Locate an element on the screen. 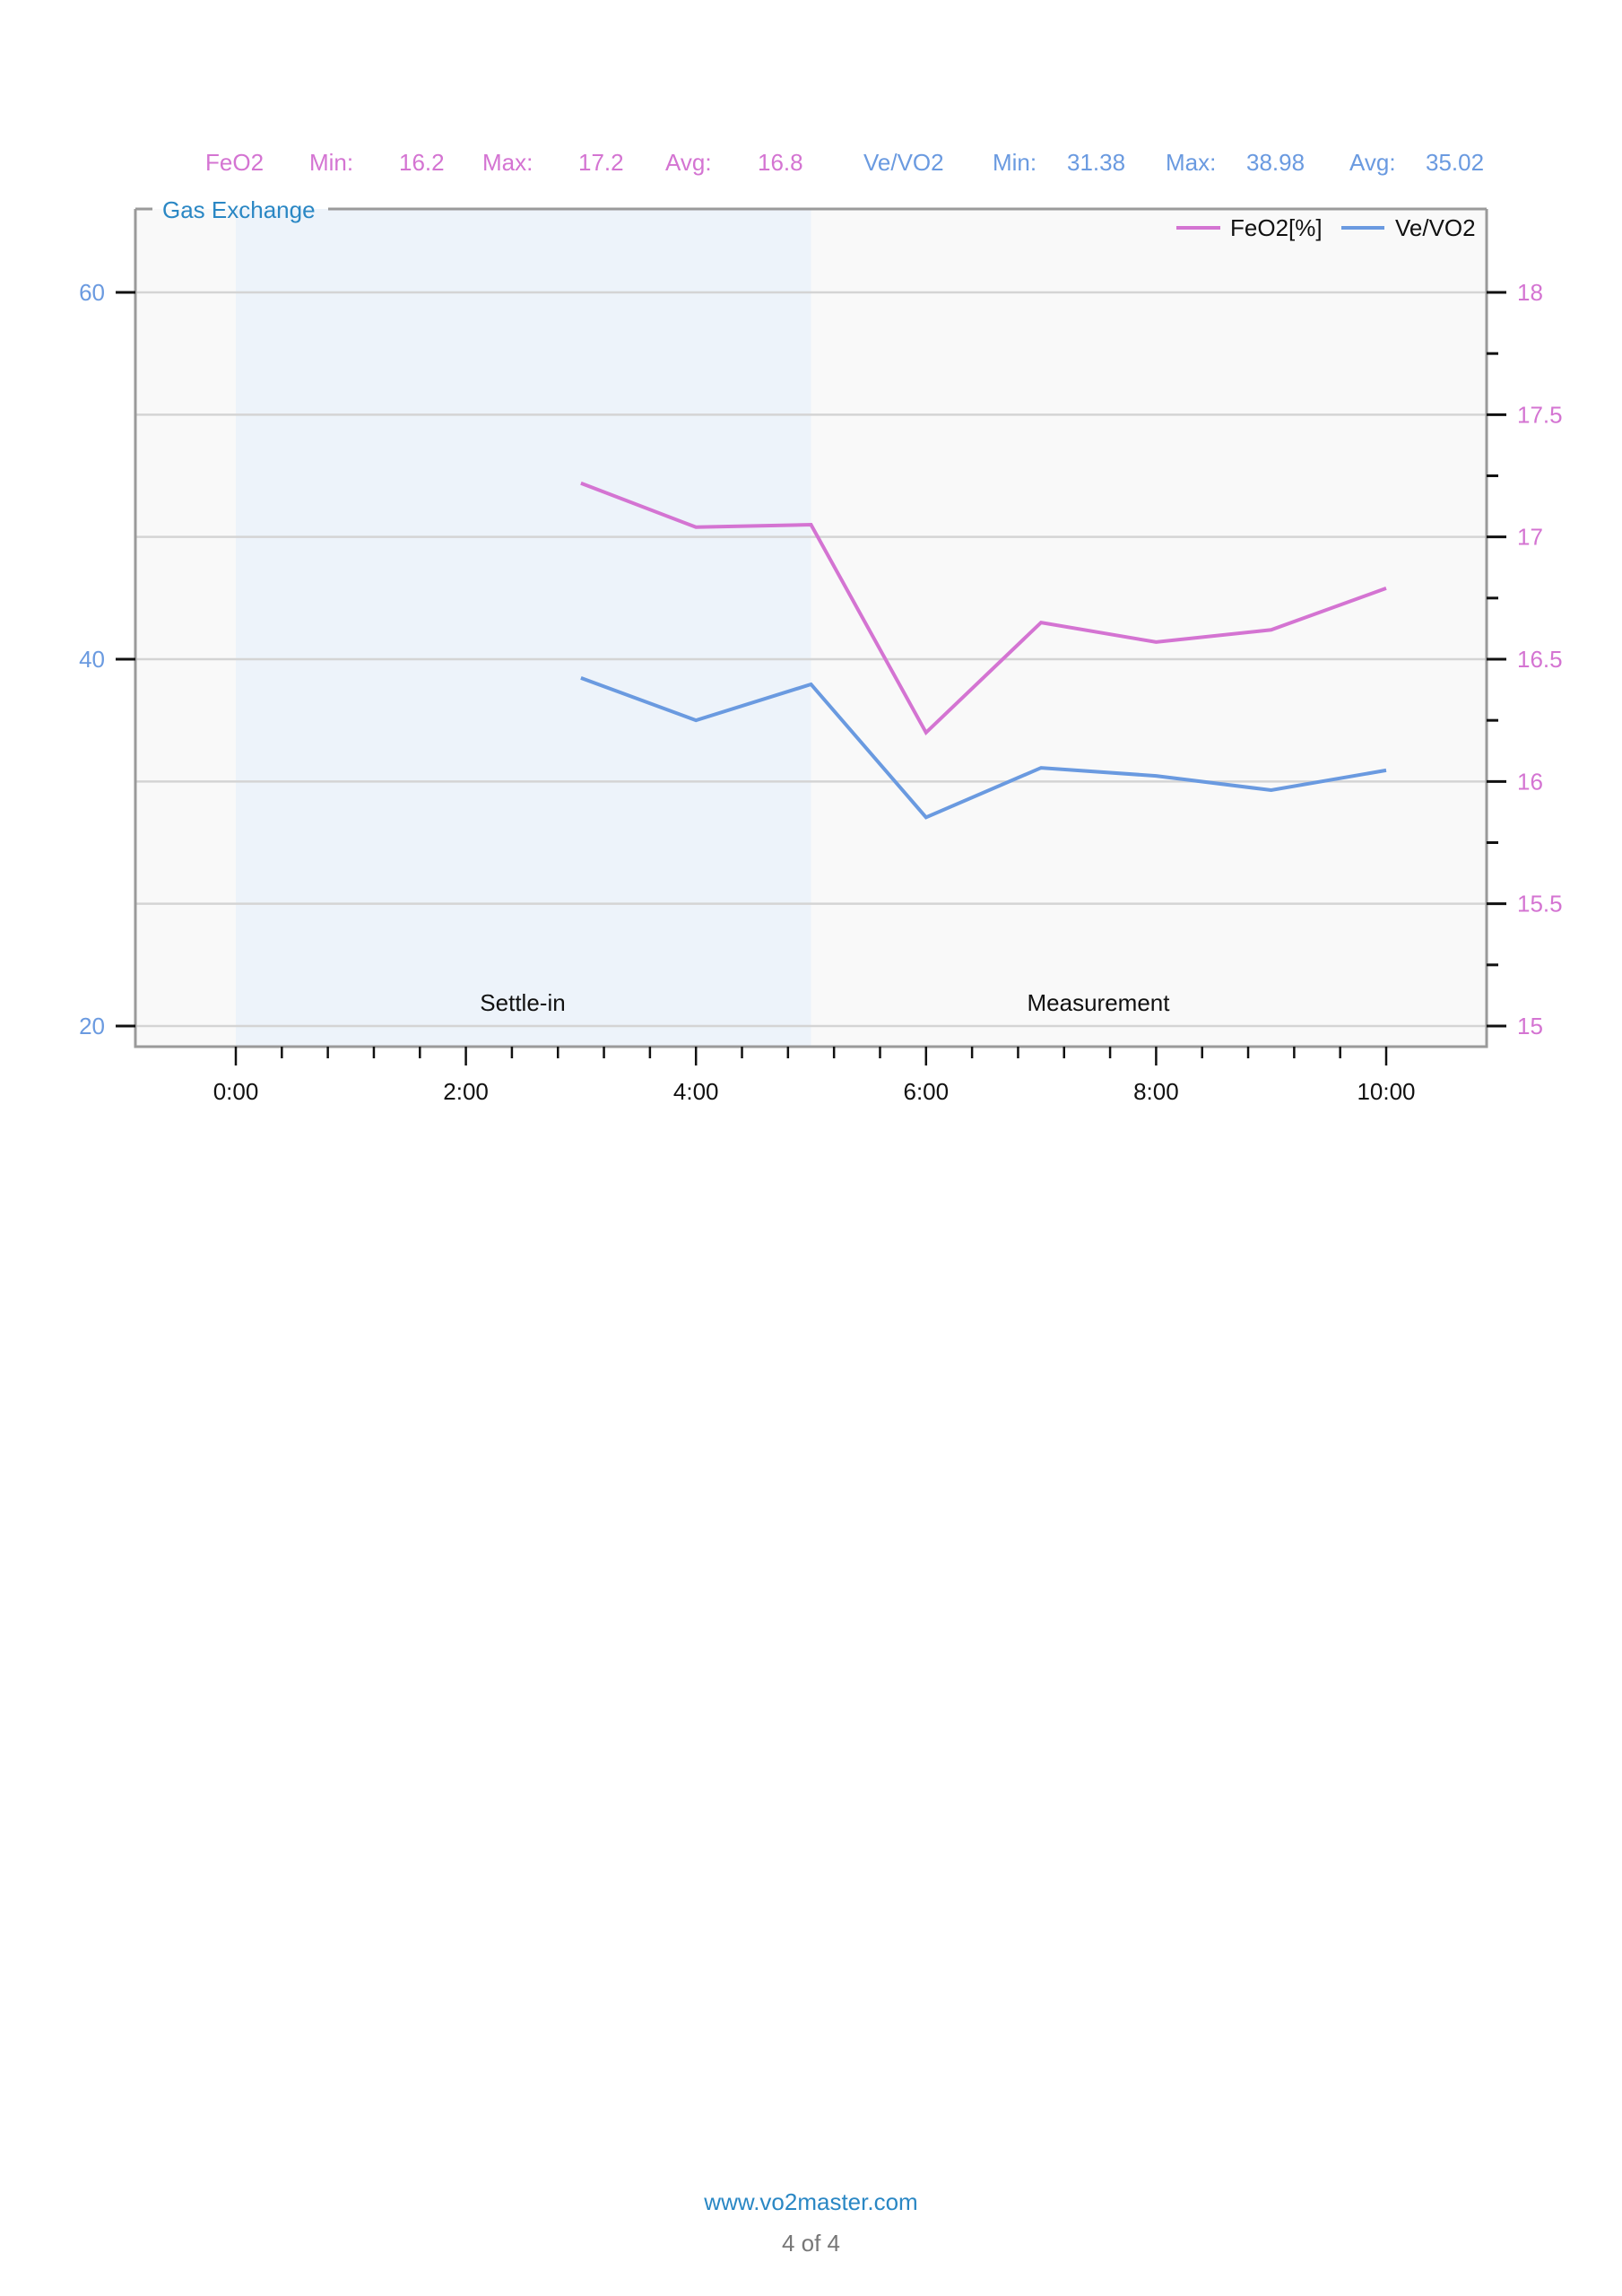  vevo2-avg-label: Avg: is located at coordinates (1372, 162).